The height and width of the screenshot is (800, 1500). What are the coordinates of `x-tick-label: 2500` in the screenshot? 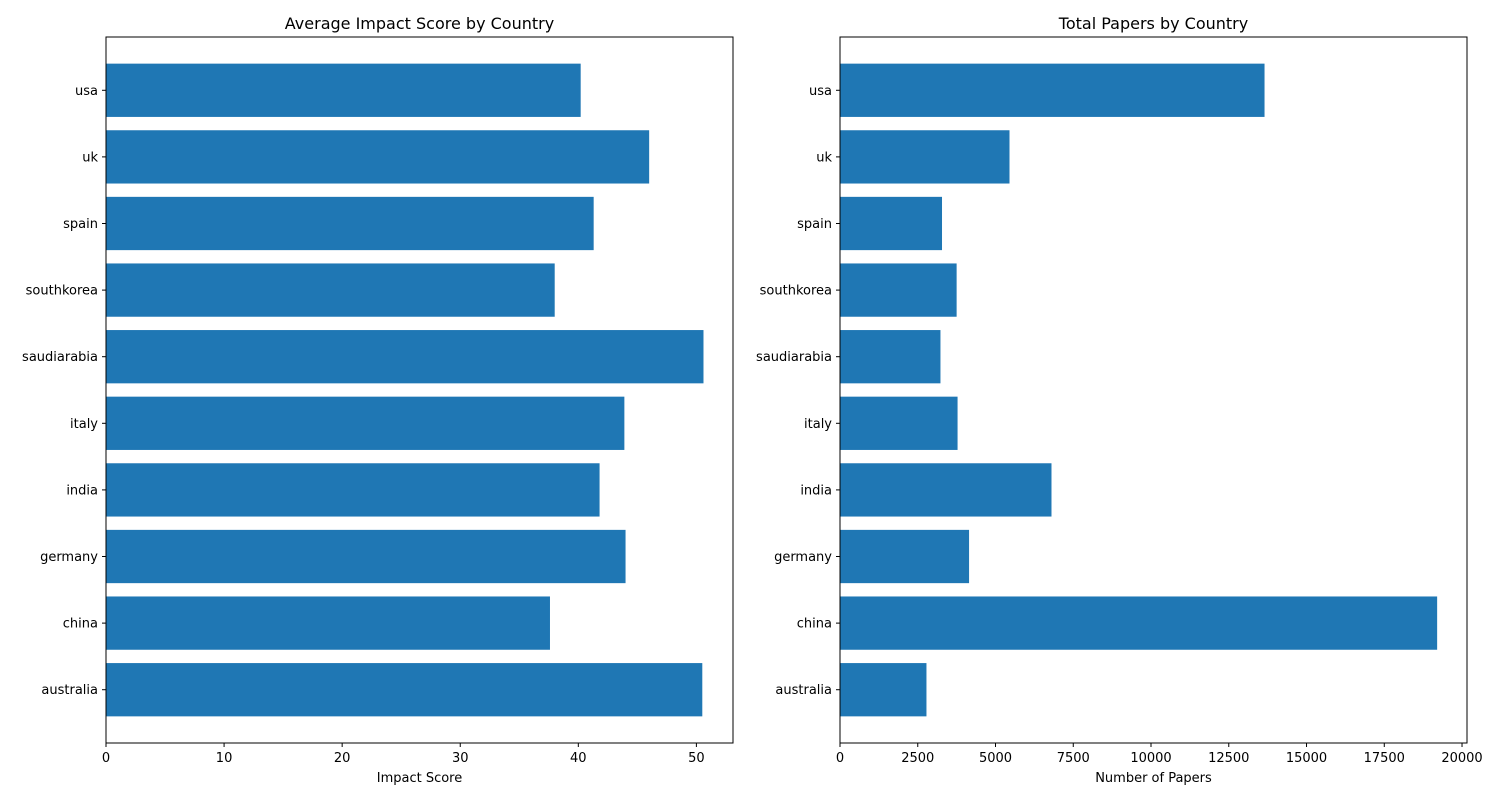 It's located at (917, 758).